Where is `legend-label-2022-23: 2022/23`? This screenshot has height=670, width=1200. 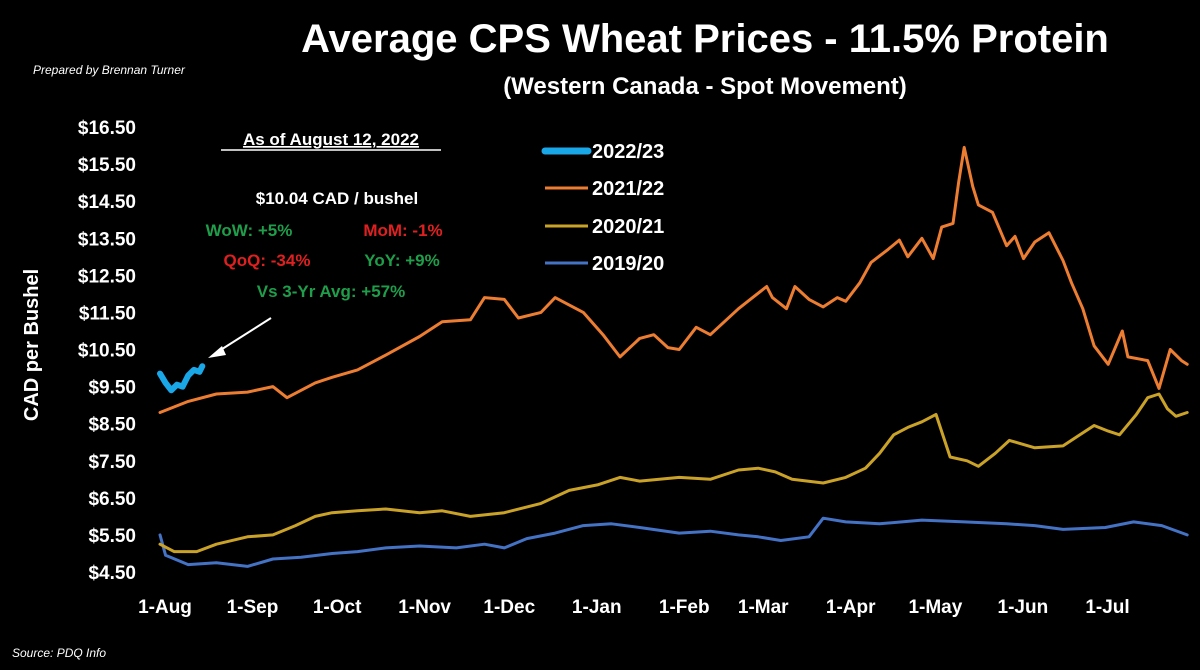 legend-label-2022-23: 2022/23 is located at coordinates (628, 152).